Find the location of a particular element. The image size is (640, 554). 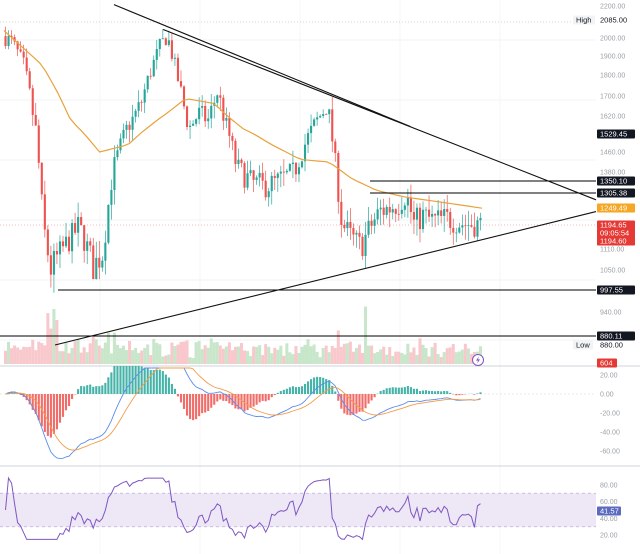

price-marker-label-bg is located at coordinates (583, 345).